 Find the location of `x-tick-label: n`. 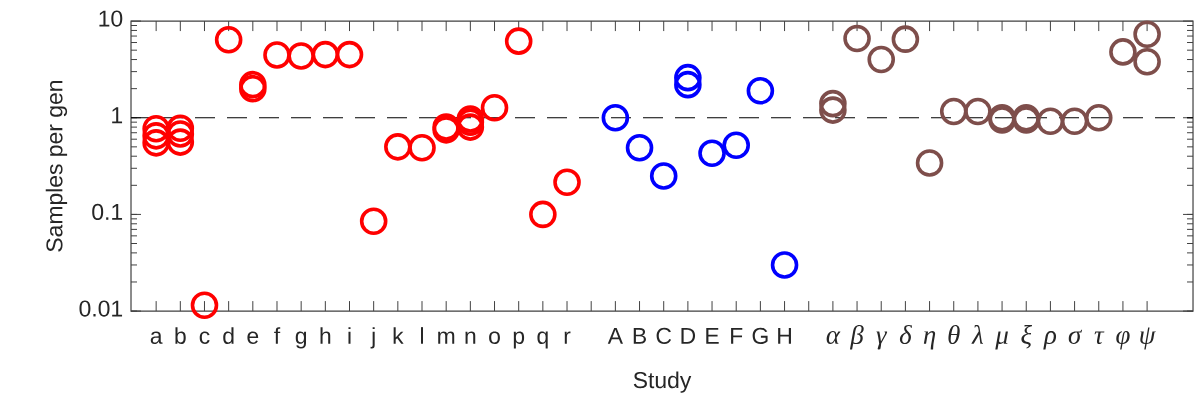

x-tick-label: n is located at coordinates (470, 337).